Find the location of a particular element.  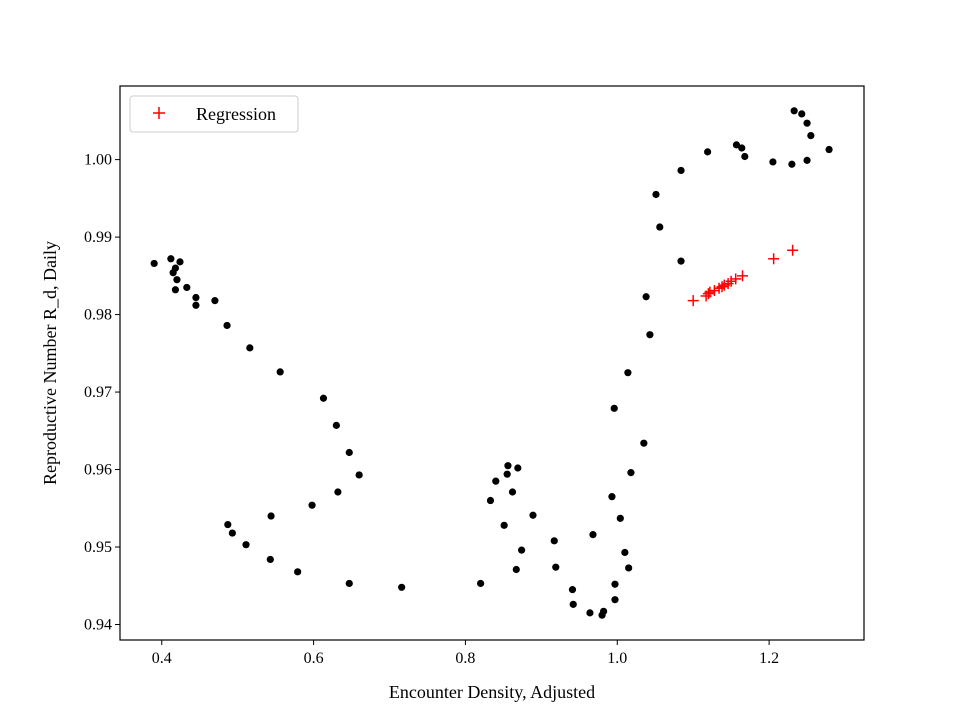

y-tick-label: 1.00 is located at coordinates (98, 160).